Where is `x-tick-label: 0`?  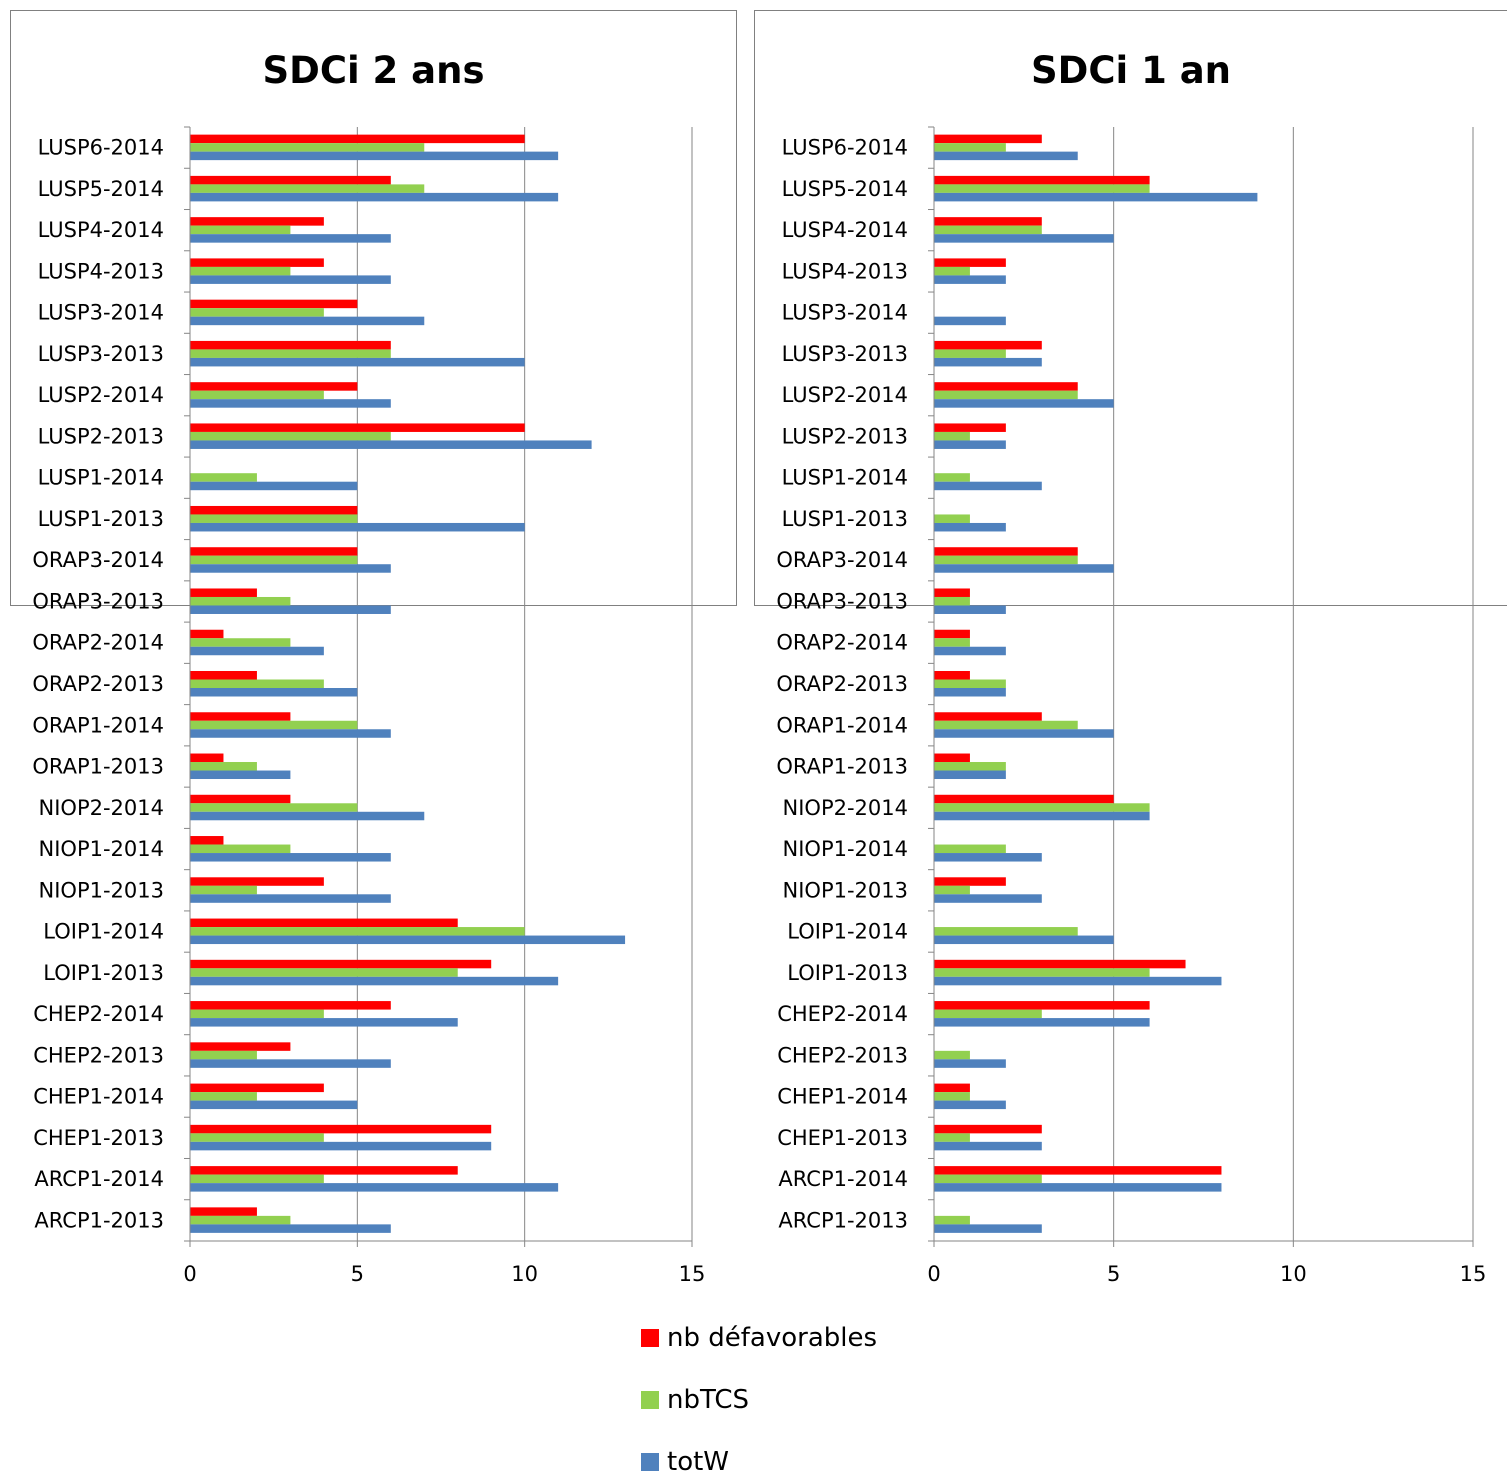
x-tick-label: 0 is located at coordinates (189, 1274).